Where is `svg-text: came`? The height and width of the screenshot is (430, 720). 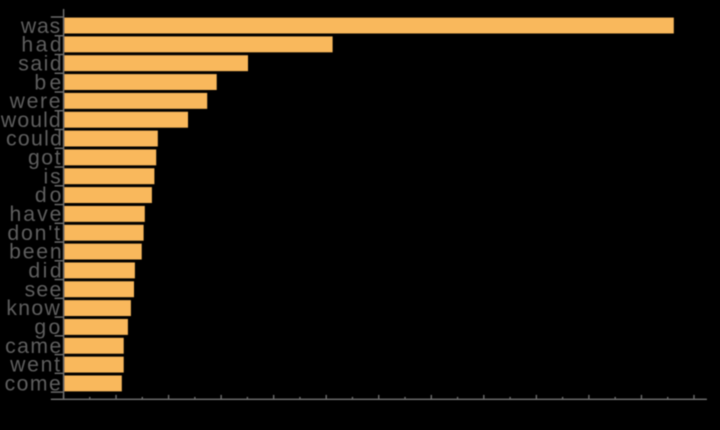
svg-text: came is located at coordinates (33, 346).